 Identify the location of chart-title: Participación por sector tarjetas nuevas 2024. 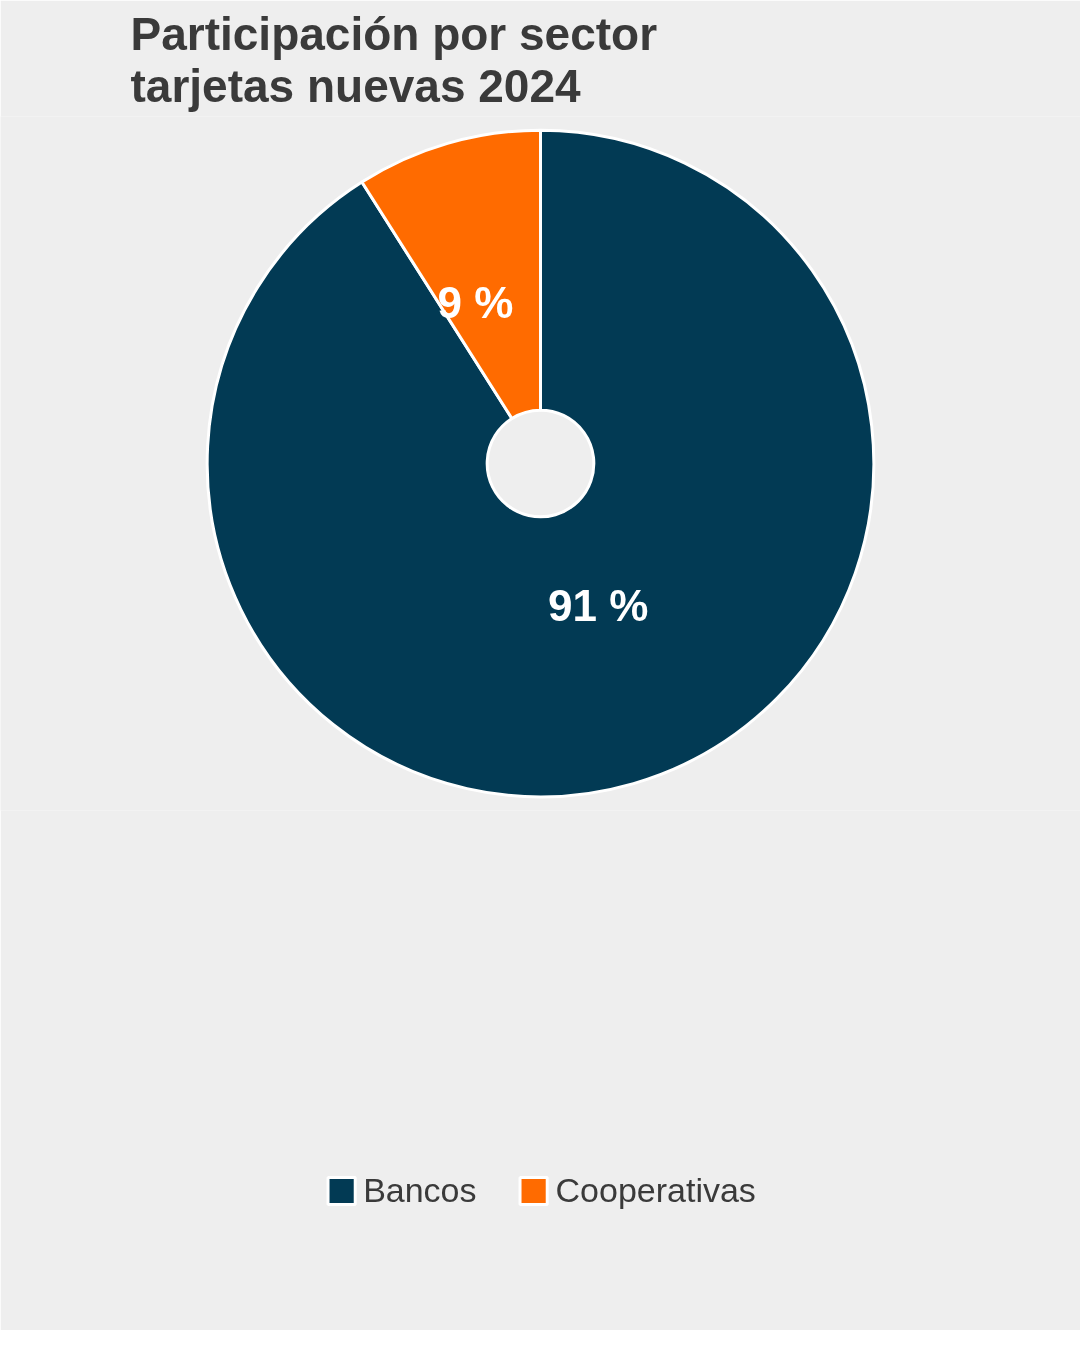
(394, 59).